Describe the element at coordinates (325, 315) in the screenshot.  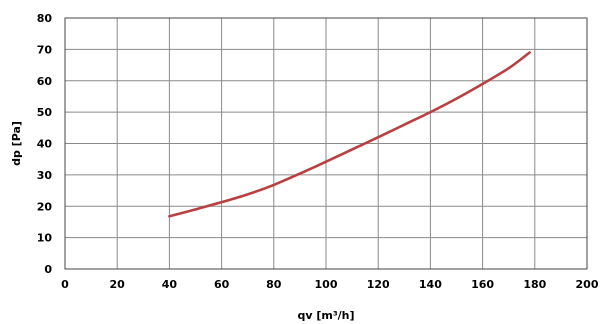
I see `x-axis-label: qv [m³/h]` at that location.